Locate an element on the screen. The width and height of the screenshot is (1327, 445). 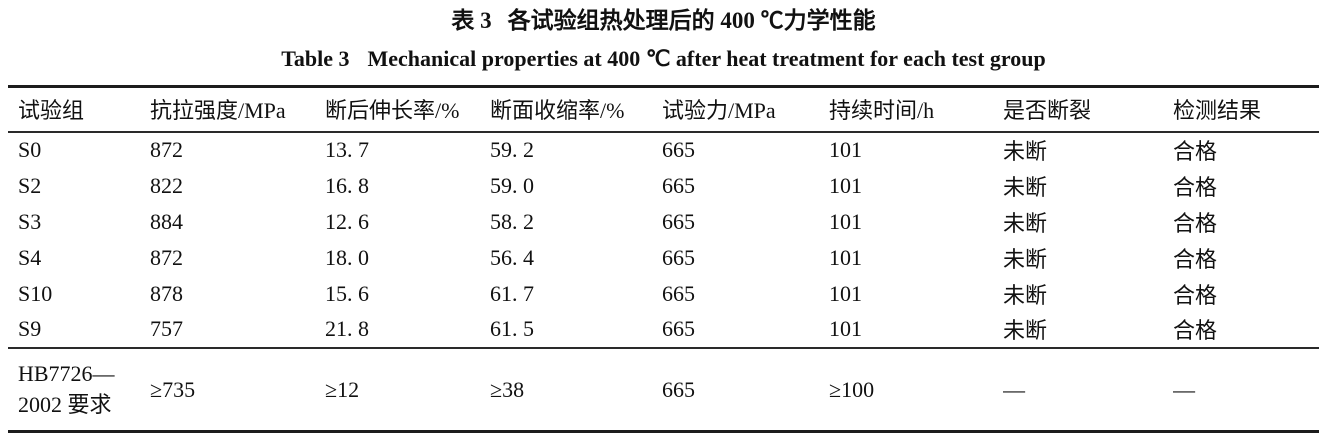
table-cell-r2-c7: 合格 is located at coordinates (1195, 223).